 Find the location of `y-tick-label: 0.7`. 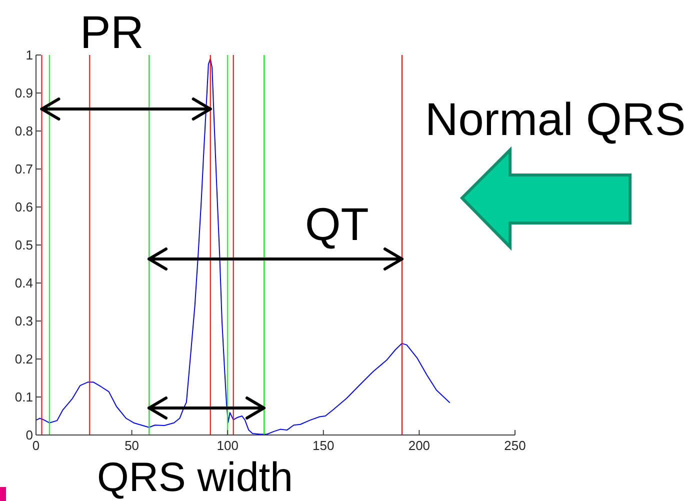

y-tick-label: 0.7 is located at coordinates (23, 169).